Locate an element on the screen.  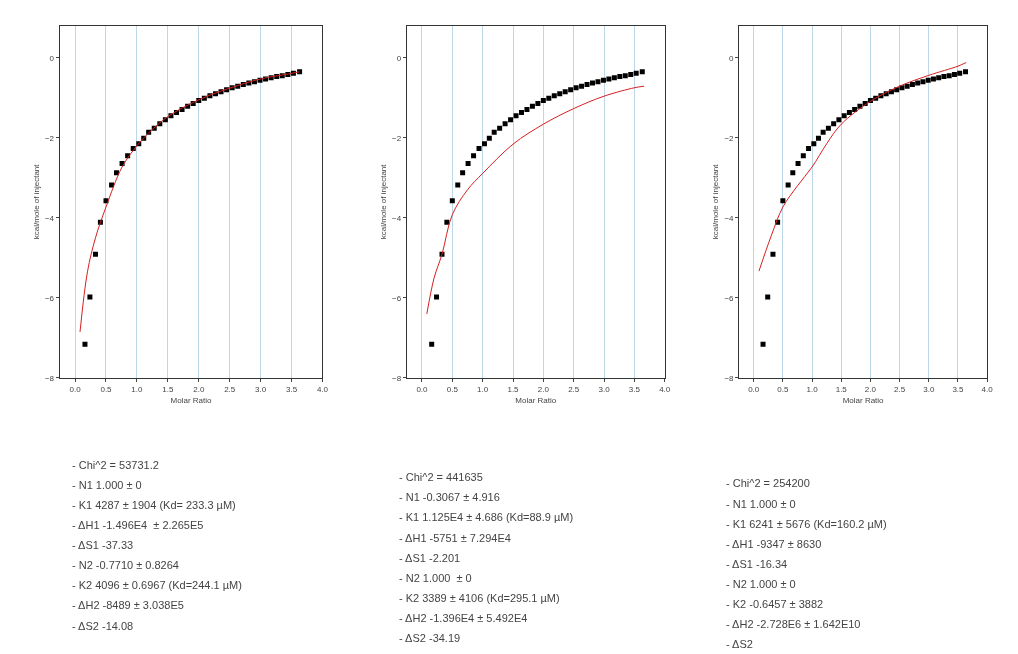
text: - ΔS1 -37.33 is located at coordinates (103, 545).